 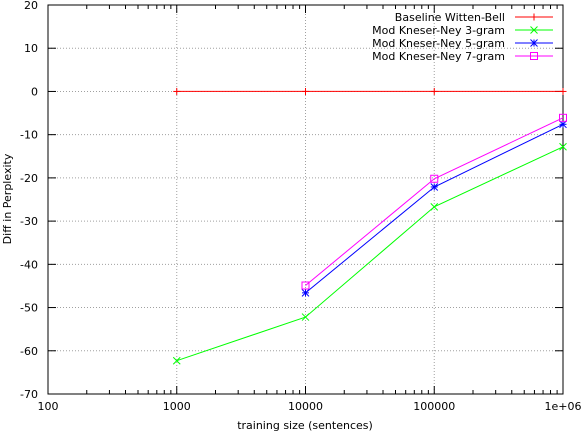 What do you see at coordinates (450, 17) in the screenshot?
I see `legend-label: Baseline Witten-Bell` at bounding box center [450, 17].